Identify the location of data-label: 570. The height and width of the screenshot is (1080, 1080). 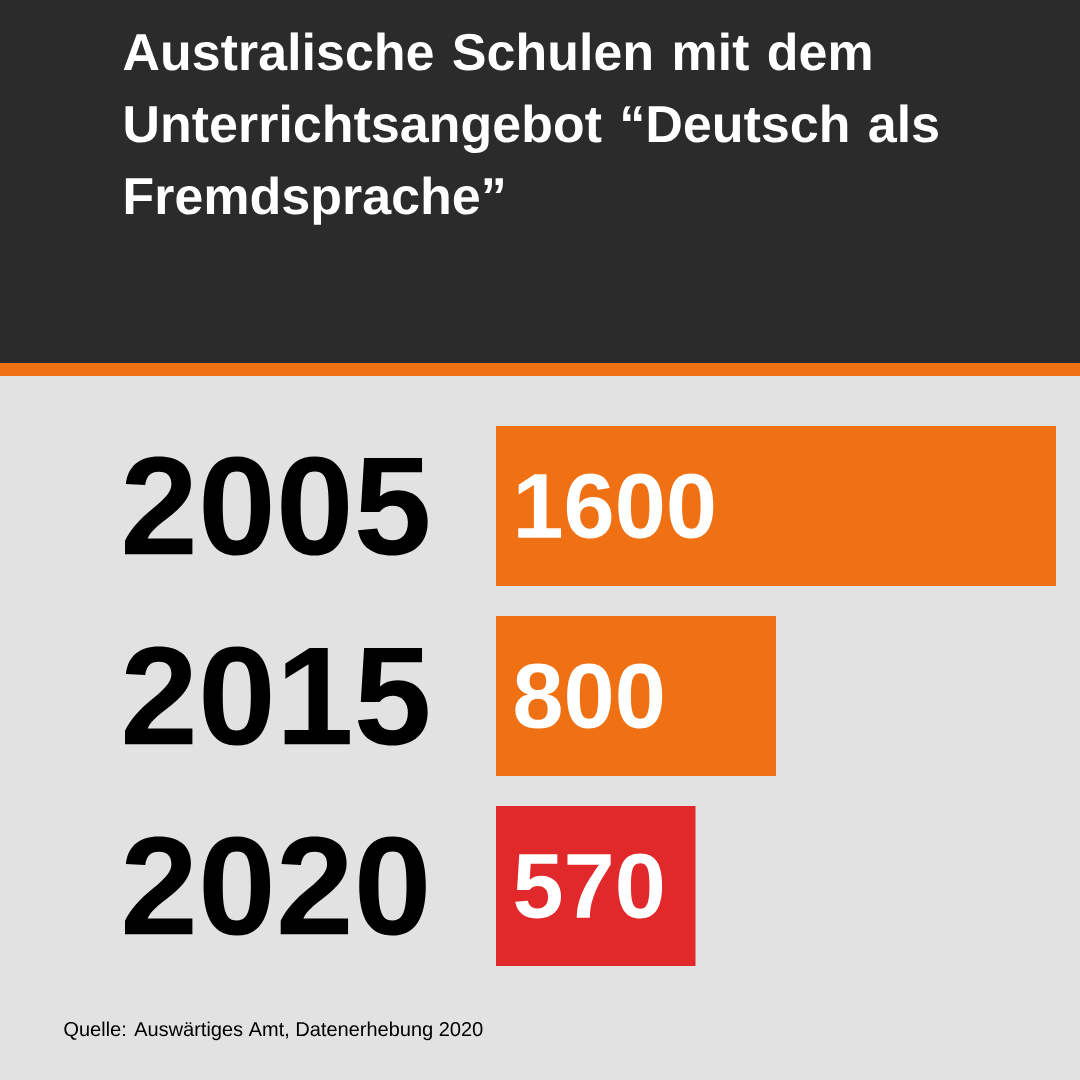
(589, 886).